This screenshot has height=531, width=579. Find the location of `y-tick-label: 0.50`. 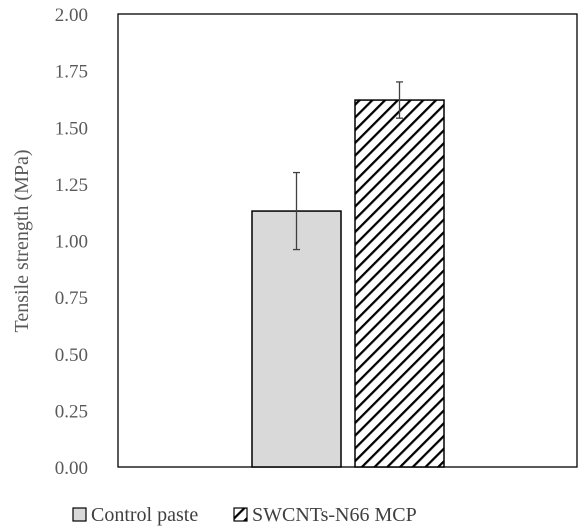

y-tick-label: 0.50 is located at coordinates (71, 355).